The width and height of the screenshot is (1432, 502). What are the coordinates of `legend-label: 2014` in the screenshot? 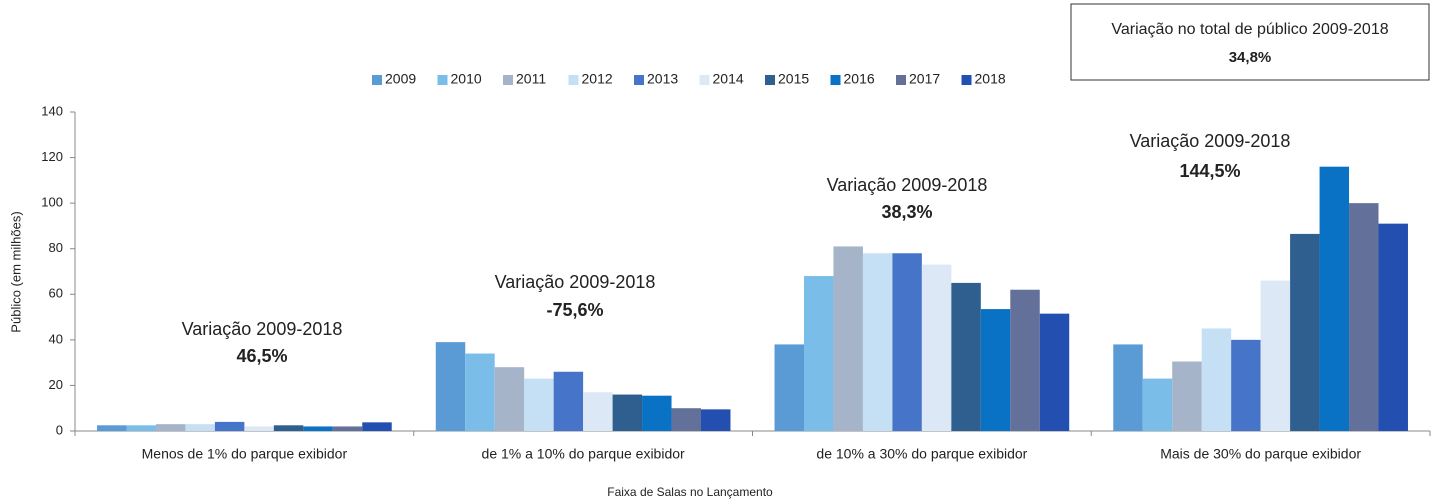 It's located at (728, 79).